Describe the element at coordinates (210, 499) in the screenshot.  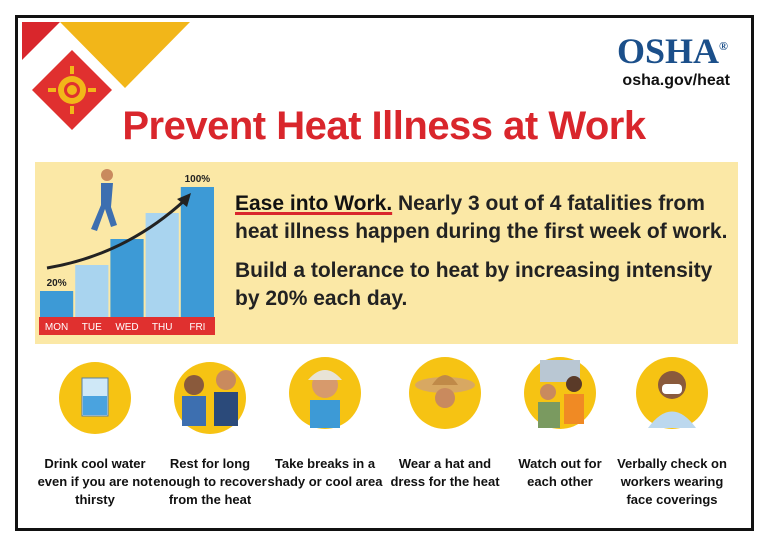
I see `tip-line: from the heat` at that location.